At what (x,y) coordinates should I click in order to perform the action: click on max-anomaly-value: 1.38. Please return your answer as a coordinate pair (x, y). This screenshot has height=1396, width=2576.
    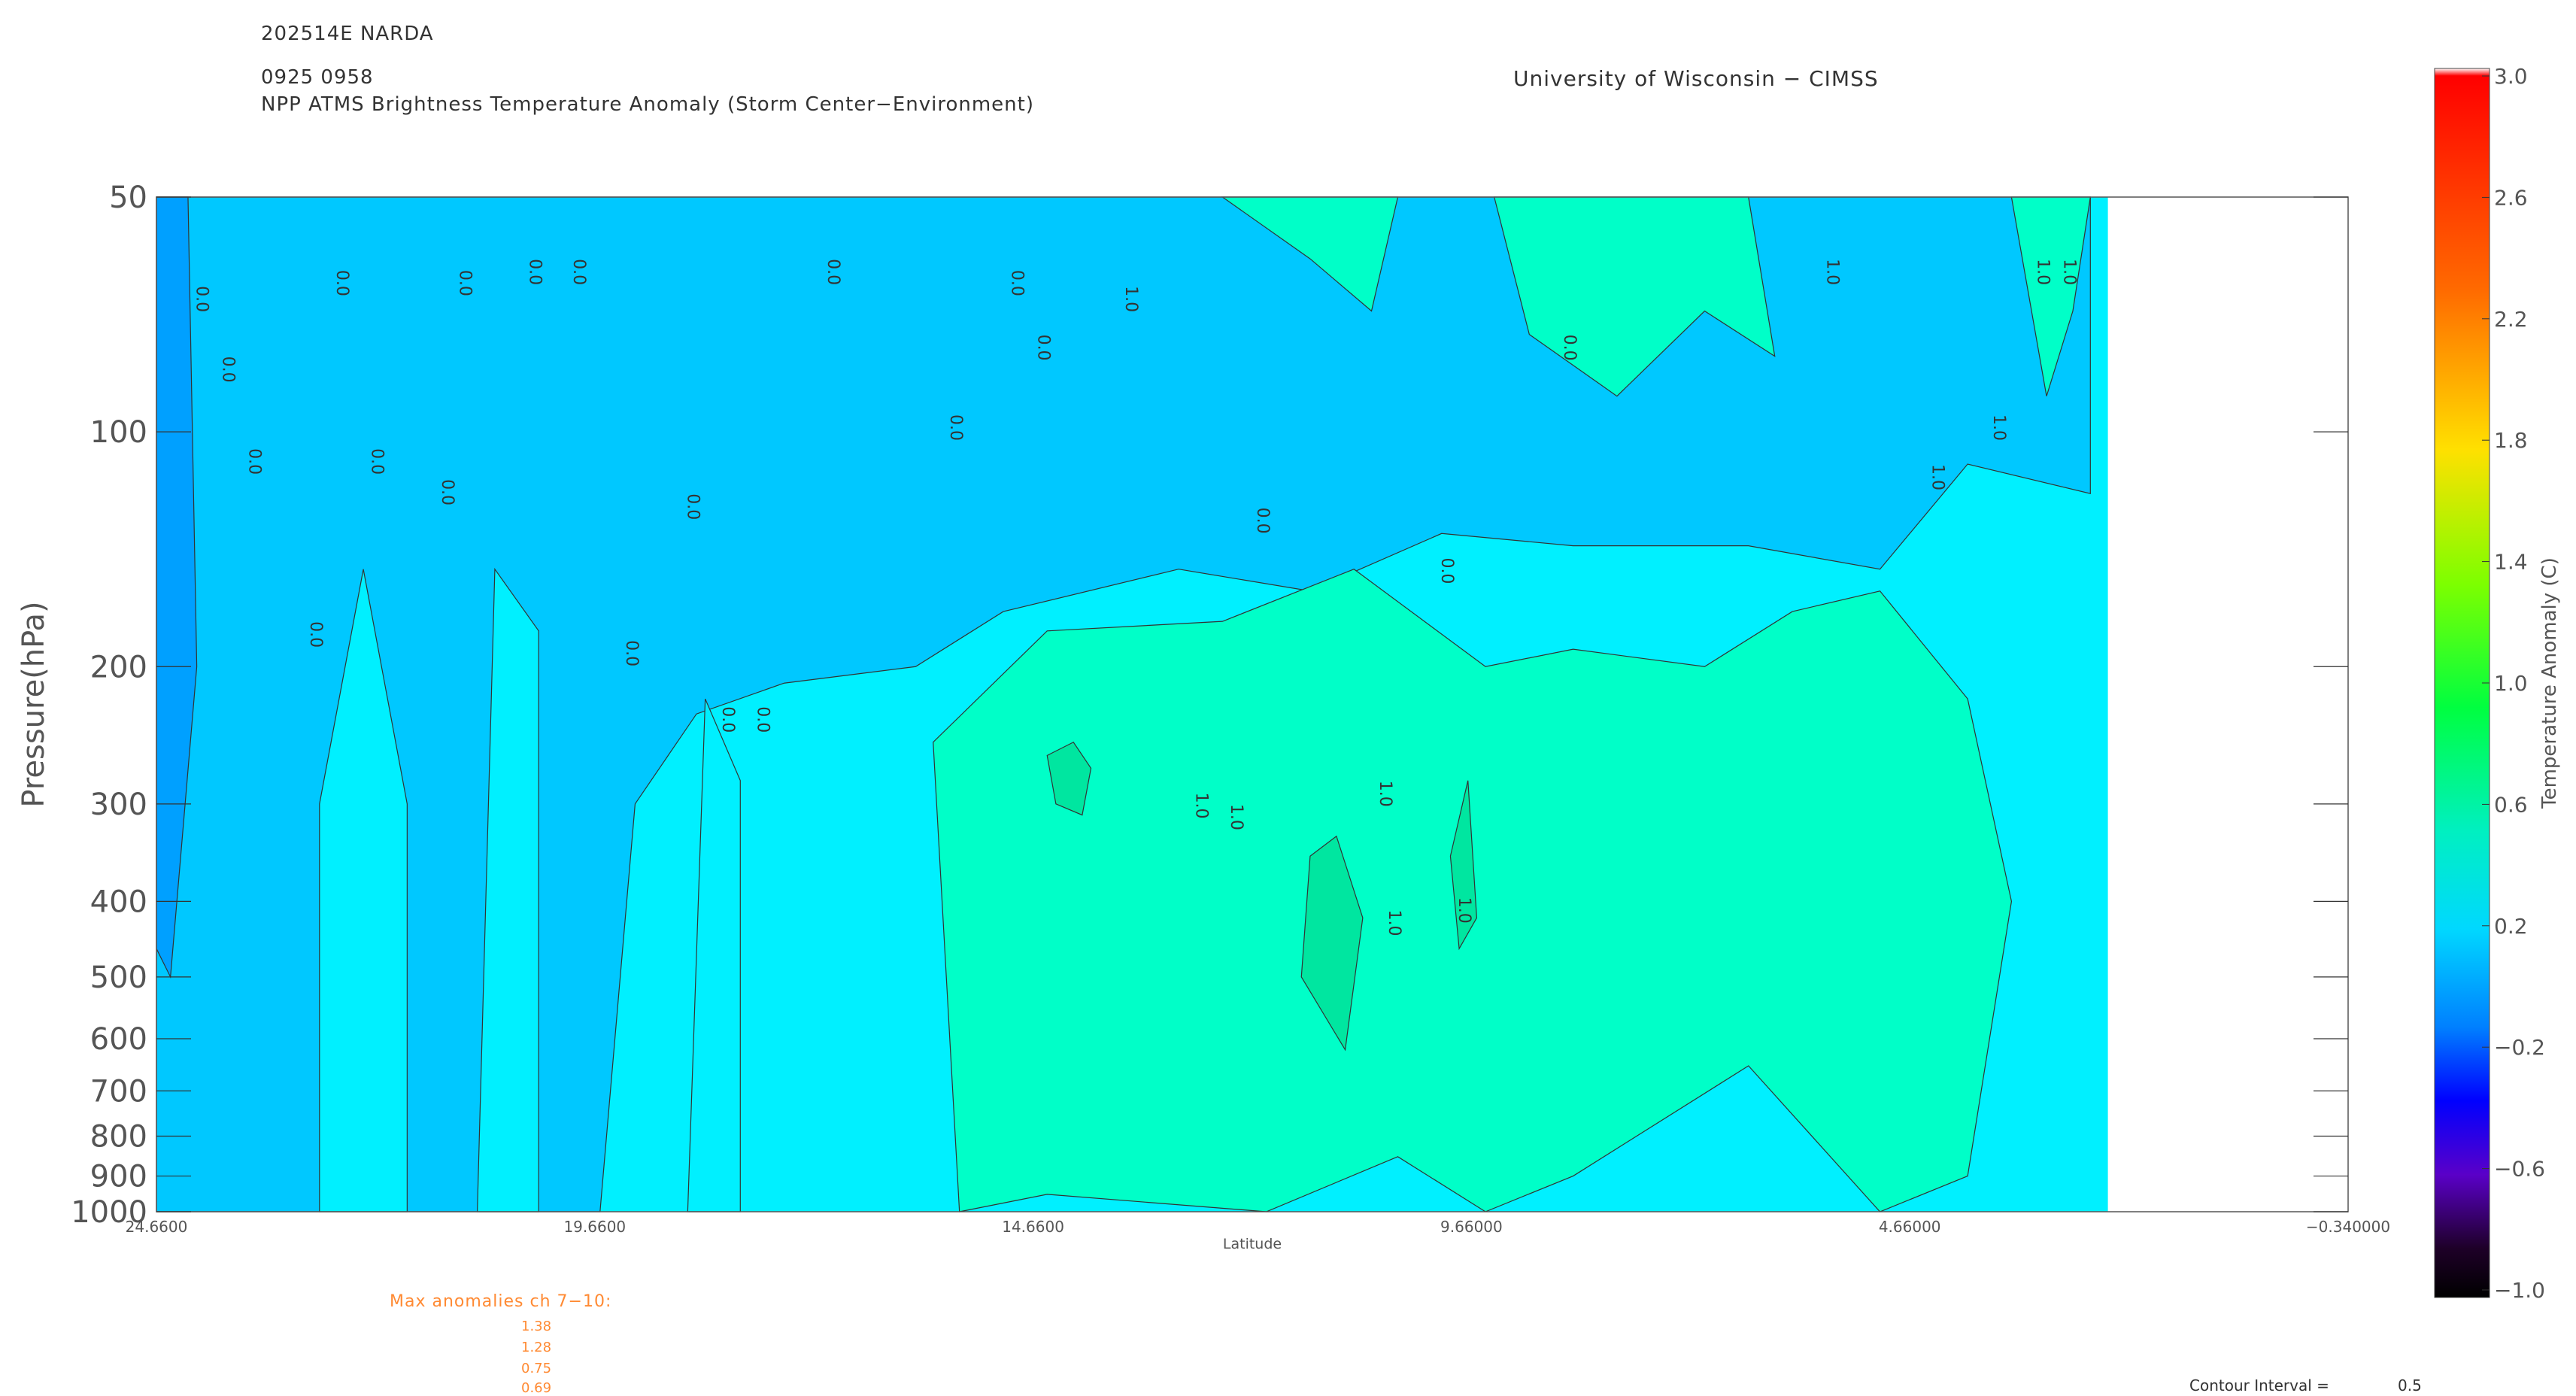
    Looking at the image, I should click on (536, 1327).